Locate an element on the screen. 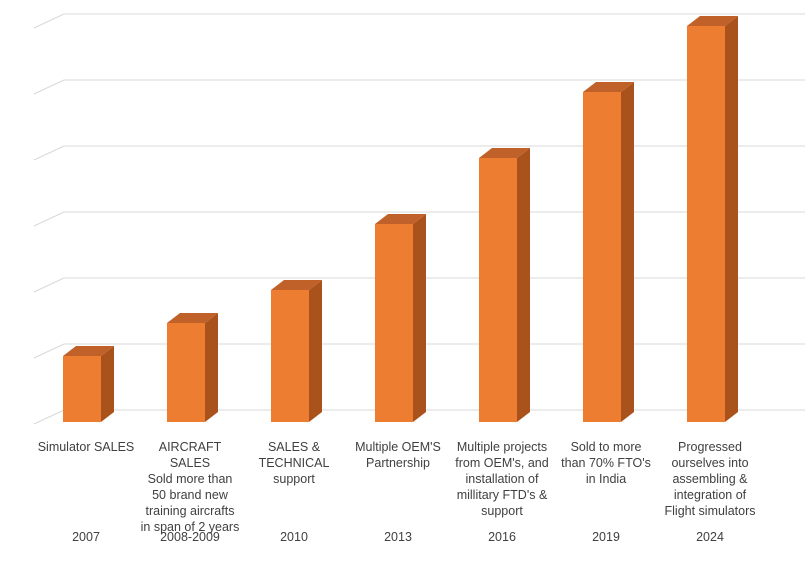  year-label: 2010 is located at coordinates (294, 537).